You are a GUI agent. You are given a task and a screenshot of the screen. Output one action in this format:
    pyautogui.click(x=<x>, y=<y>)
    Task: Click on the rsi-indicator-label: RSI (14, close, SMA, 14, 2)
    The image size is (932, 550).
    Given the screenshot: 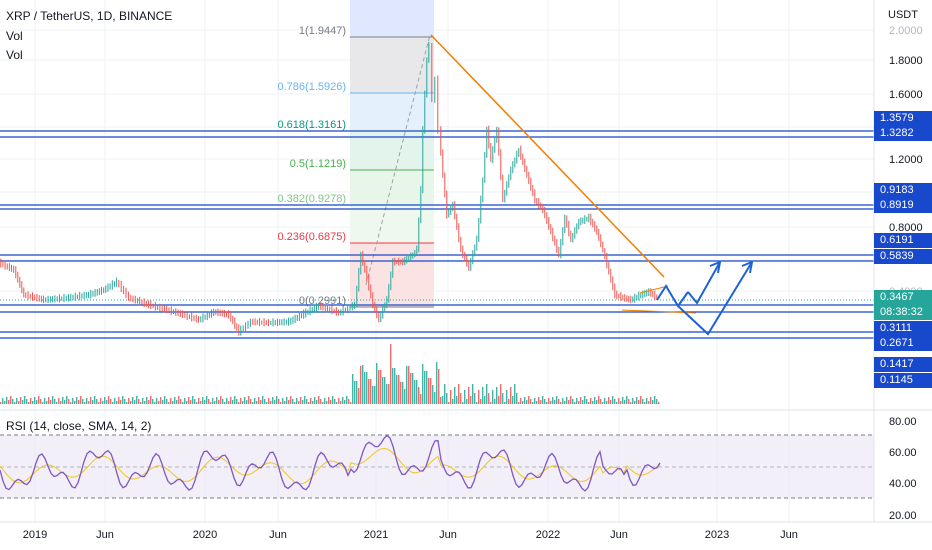 What is the action you would take?
    pyautogui.click(x=79, y=426)
    